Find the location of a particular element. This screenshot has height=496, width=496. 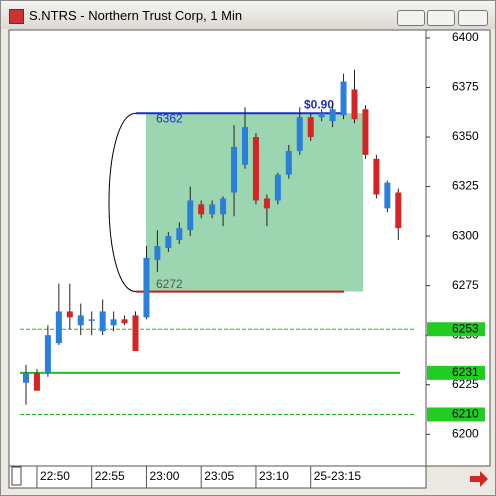

window-title: S.NTRS - Northern Trust Corp, 1 Min is located at coordinates (136, 15).